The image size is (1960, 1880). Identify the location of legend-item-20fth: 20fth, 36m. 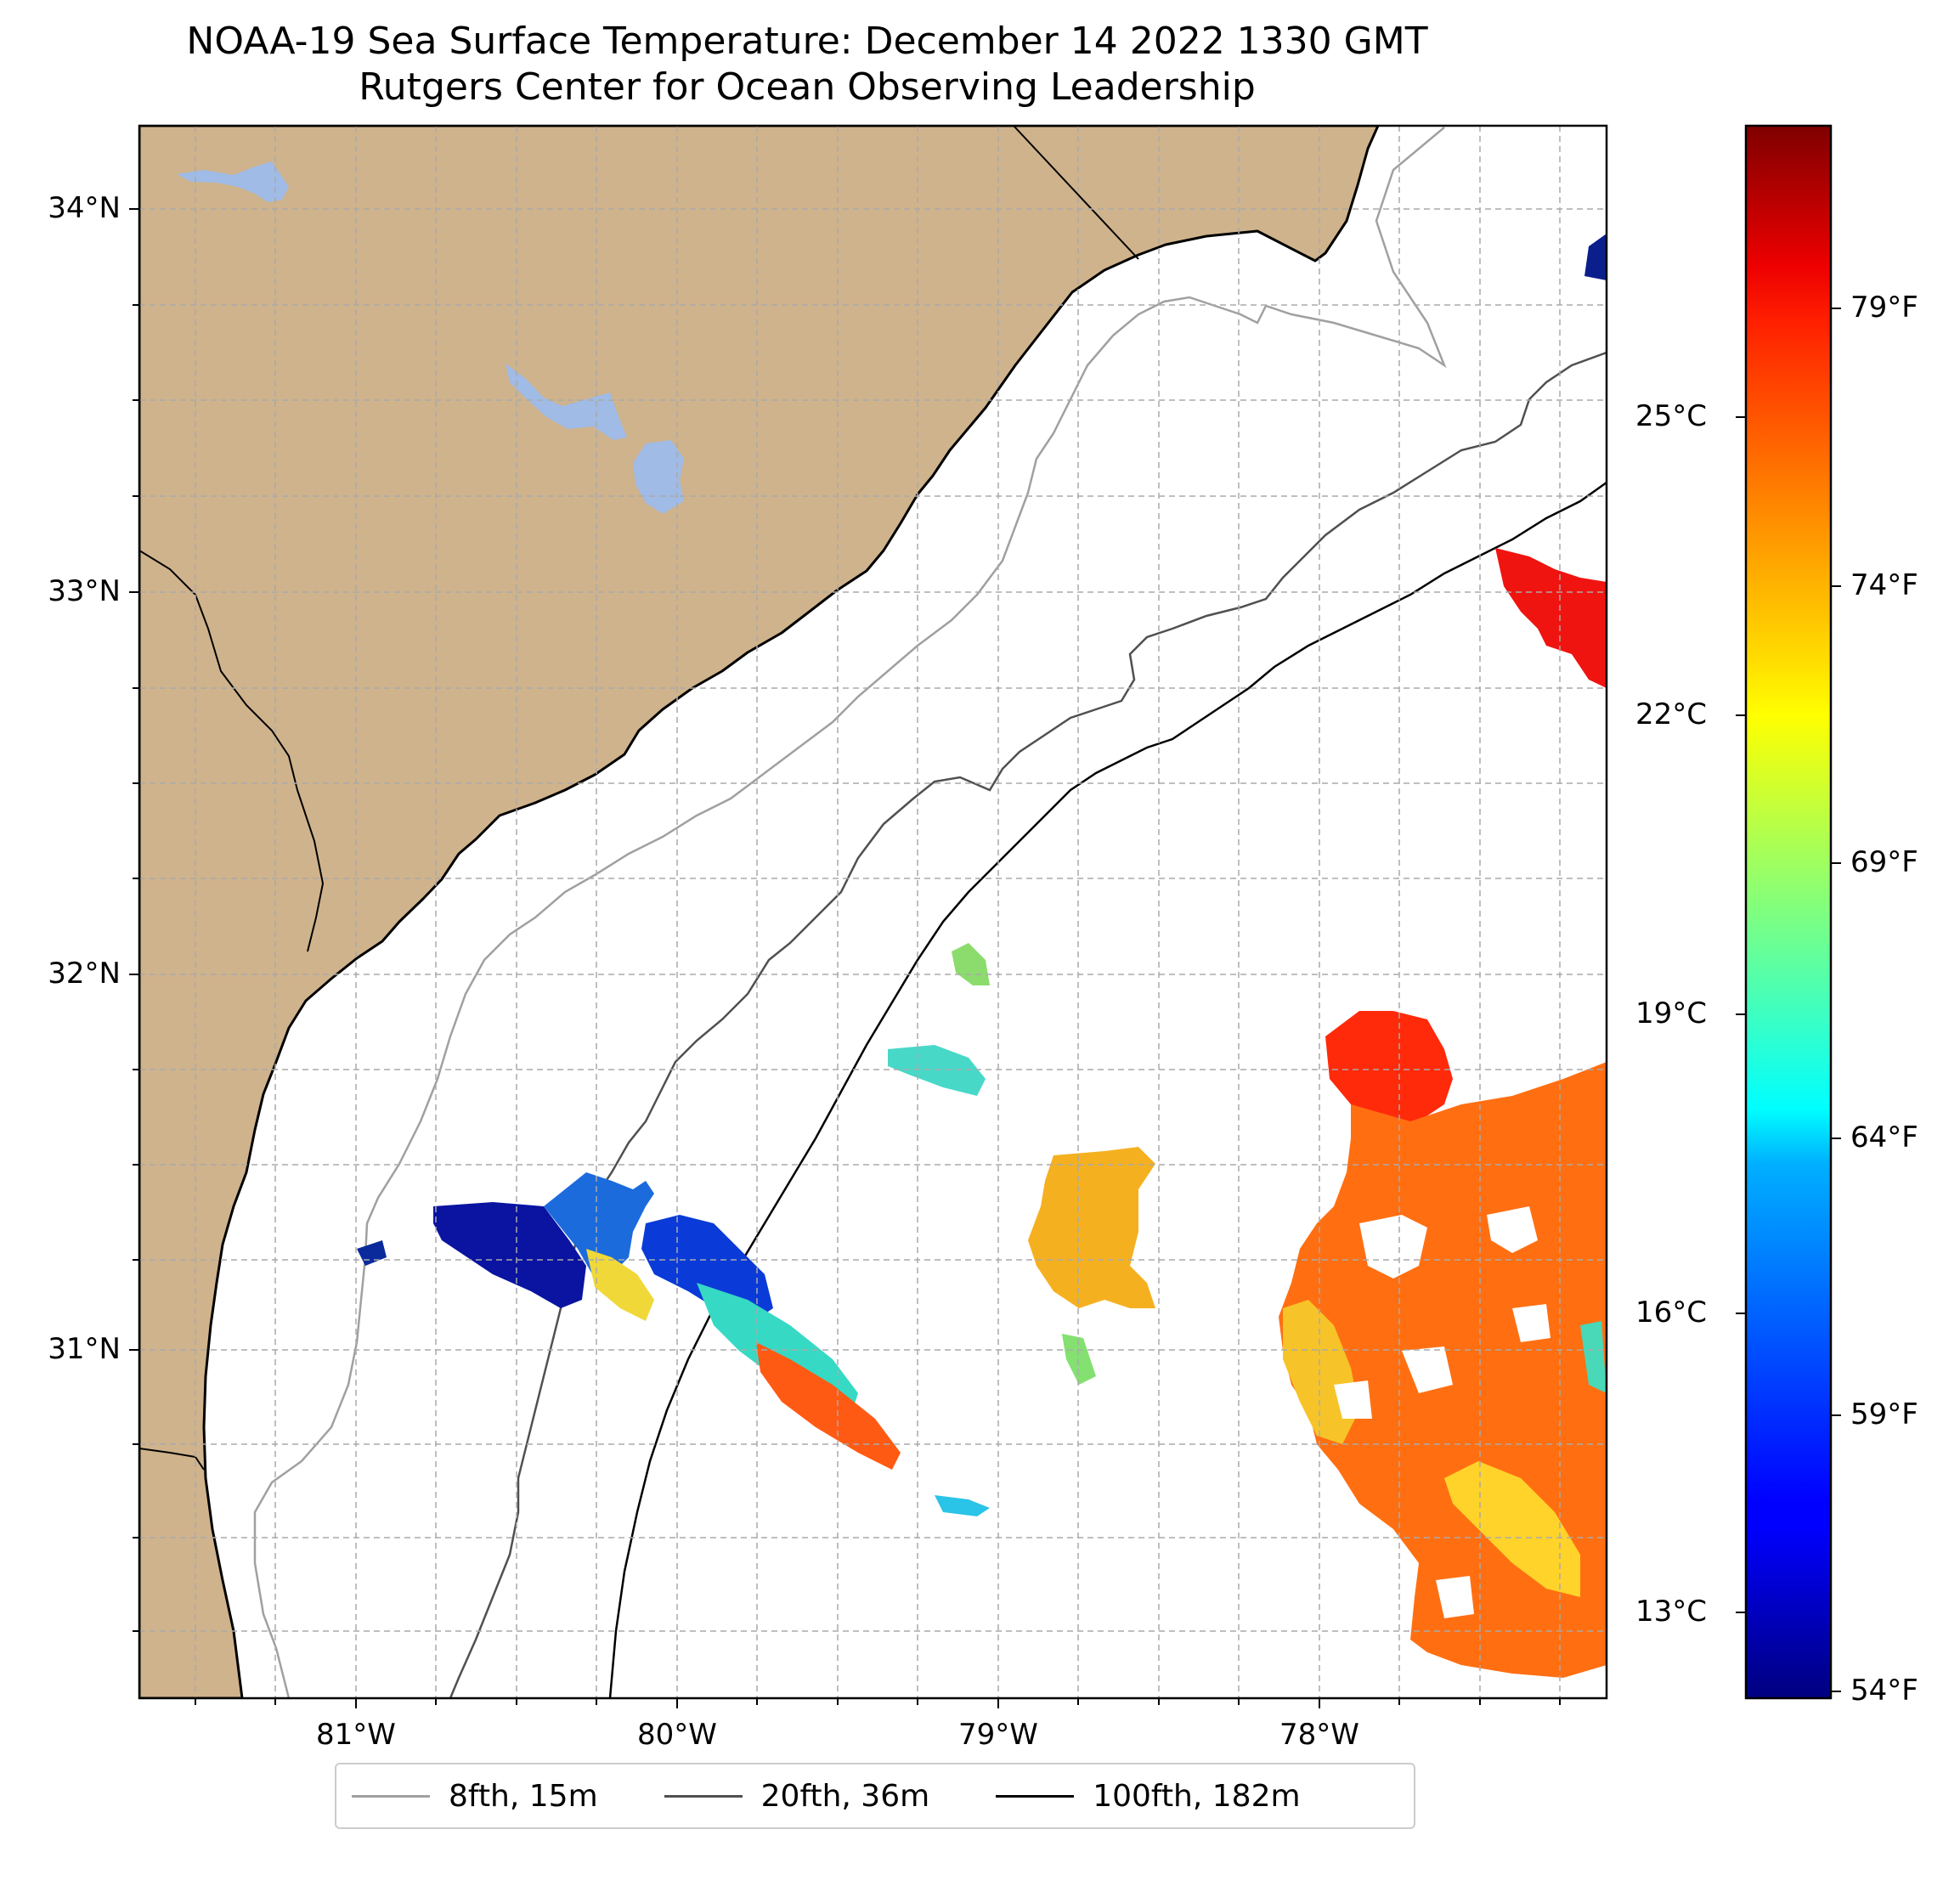
(797, 1796).